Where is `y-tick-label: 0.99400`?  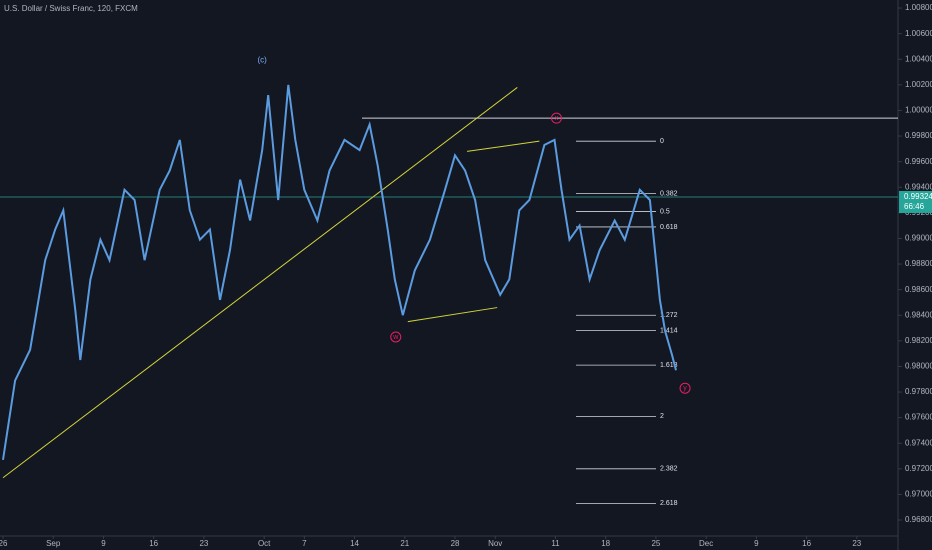 y-tick-label: 0.99400 is located at coordinates (918, 186).